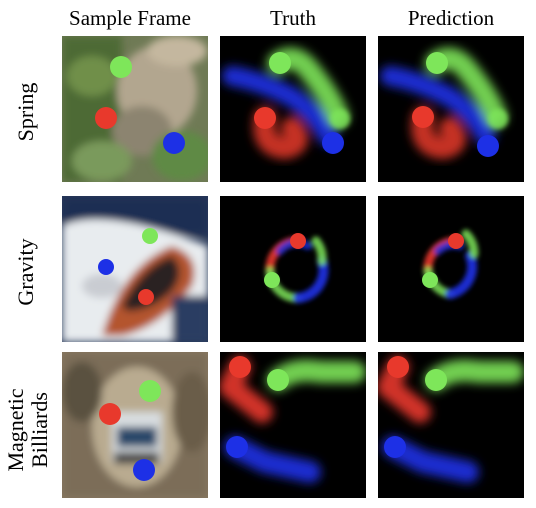  I want to click on row-label-gravity: Gravity, so click(25, 272).